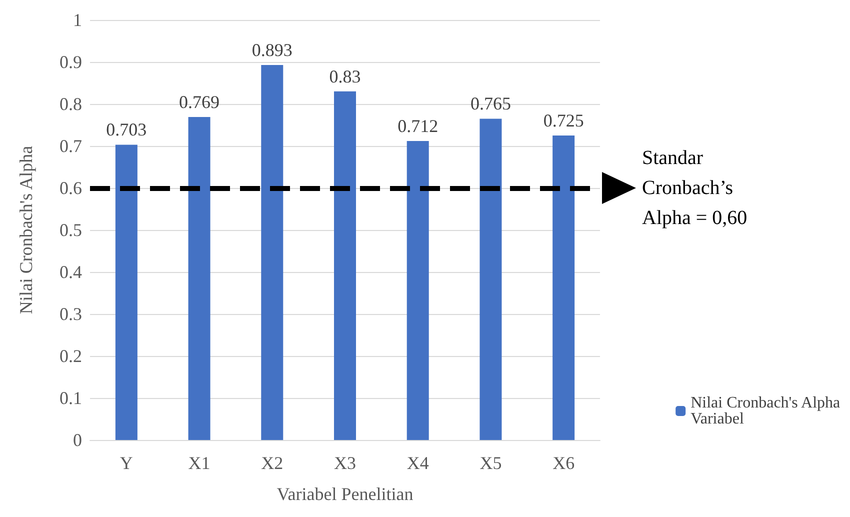  Describe the element at coordinates (71, 62) in the screenshot. I see `y-tick-label: 0.9` at that location.